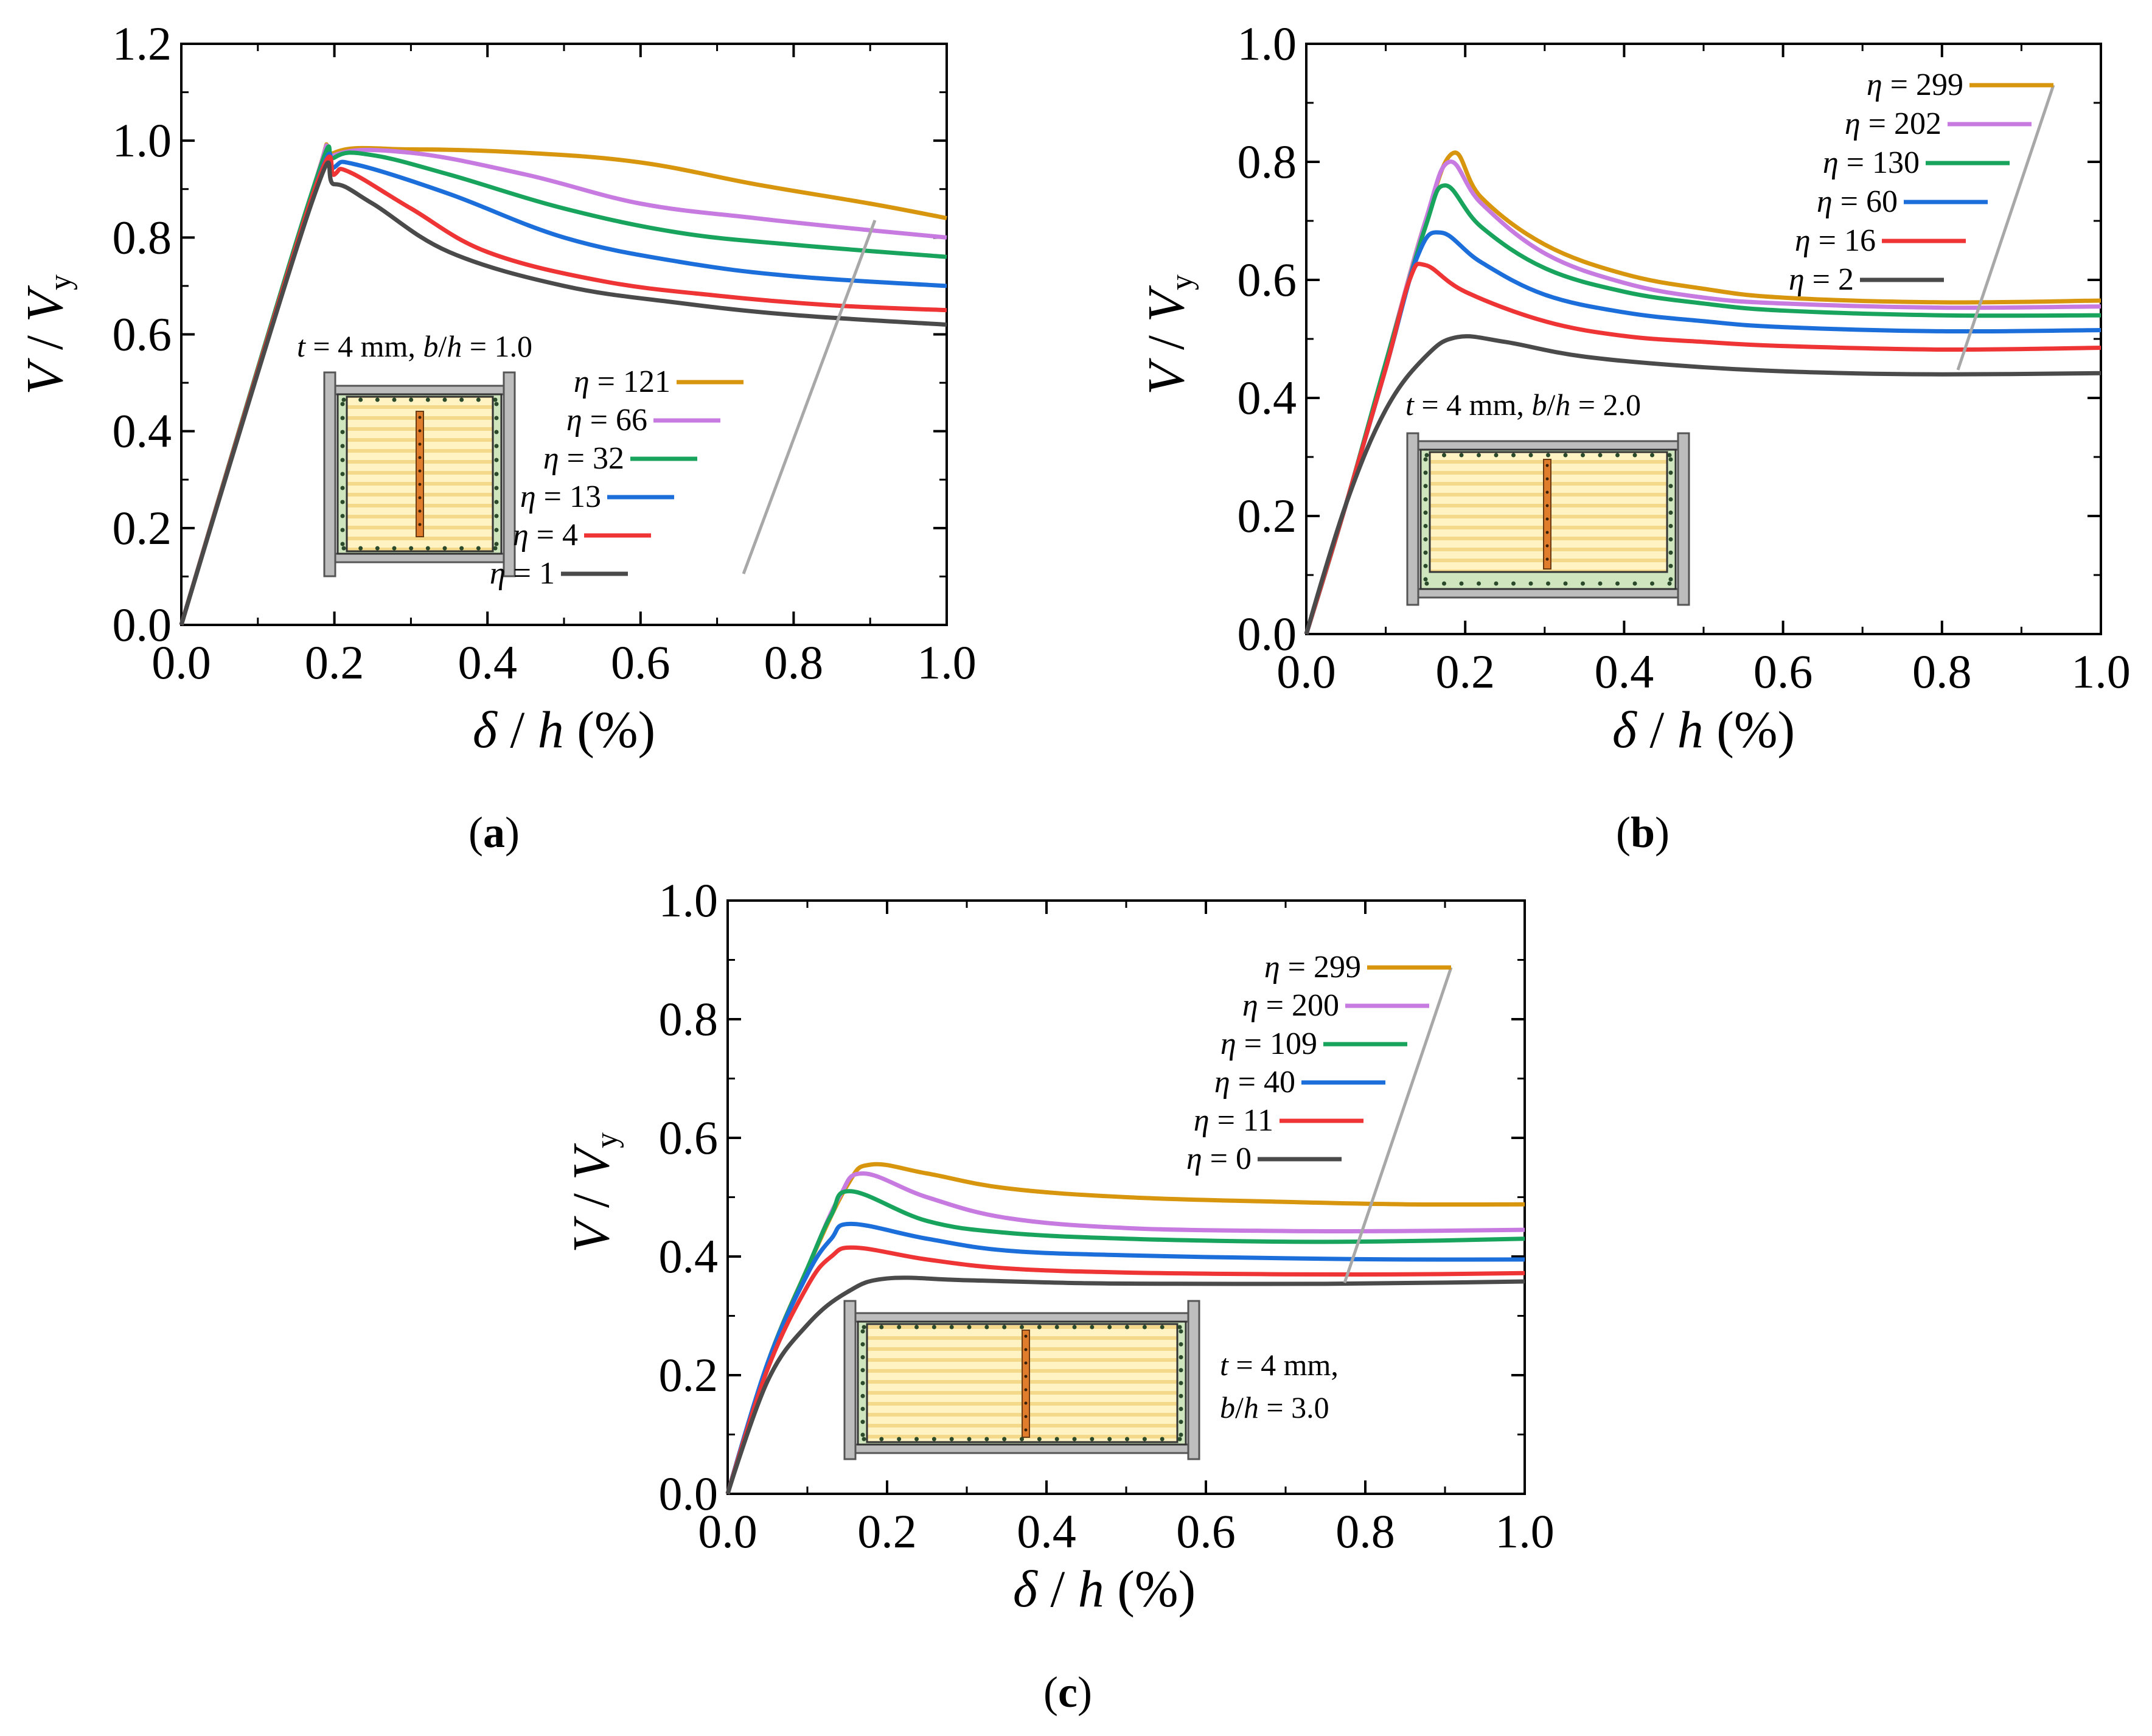 Image resolution: width=2152 pixels, height=1736 pixels. What do you see at coordinates (689, 900) in the screenshot?
I see `y-tick-label: 1.0` at bounding box center [689, 900].